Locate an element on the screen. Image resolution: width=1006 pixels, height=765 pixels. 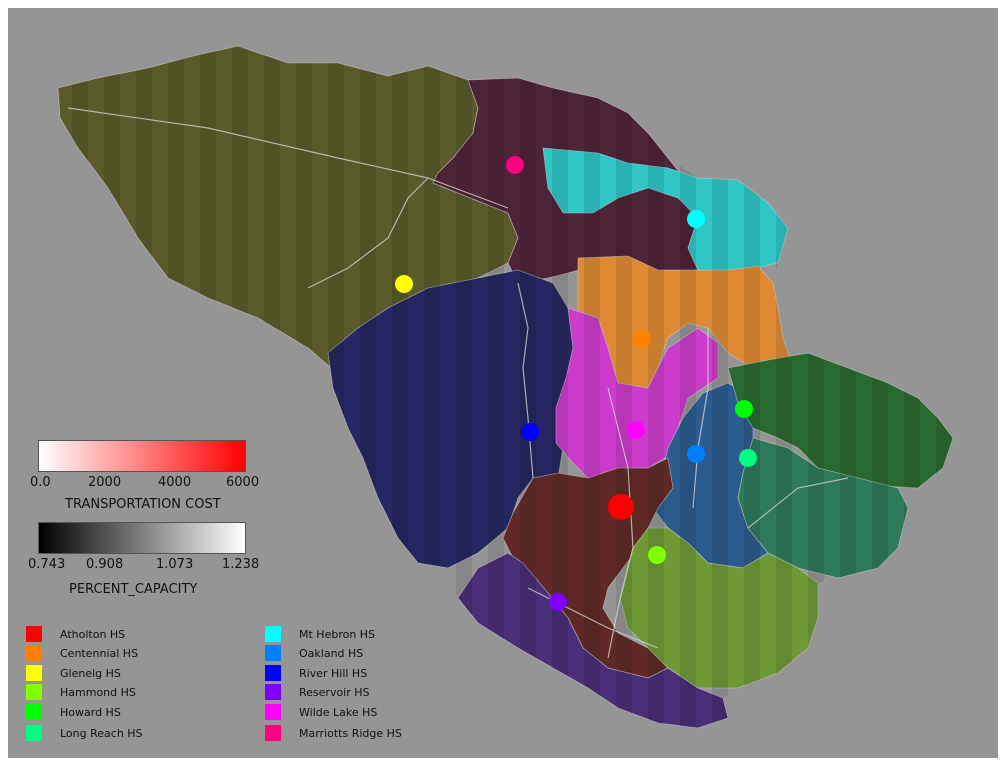
capacity-tick-0: 0.743 is located at coordinates (47, 564).